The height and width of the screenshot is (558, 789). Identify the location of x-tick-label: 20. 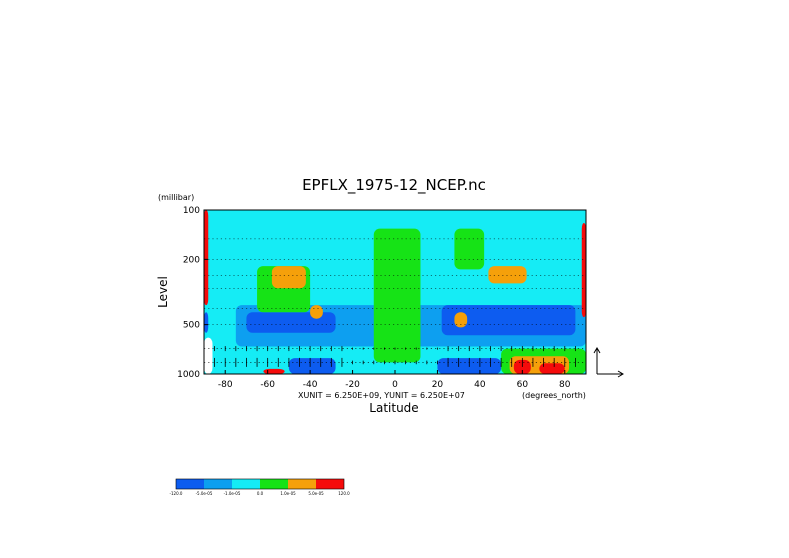
(438, 385).